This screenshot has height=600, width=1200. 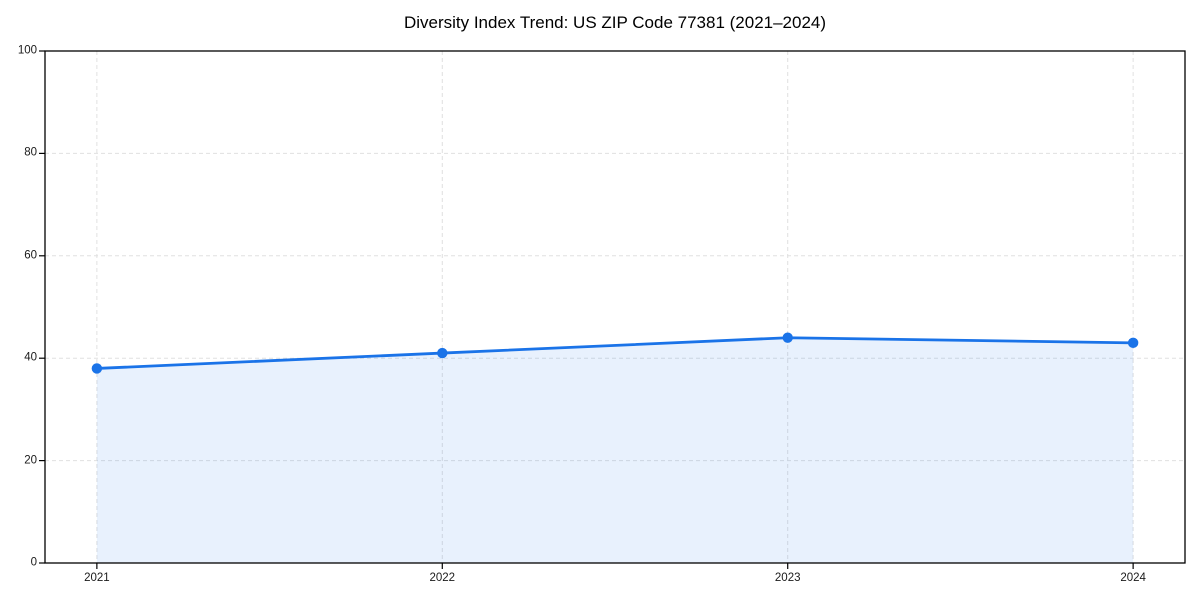 I want to click on y-tick-label: 40, so click(x=30, y=357).